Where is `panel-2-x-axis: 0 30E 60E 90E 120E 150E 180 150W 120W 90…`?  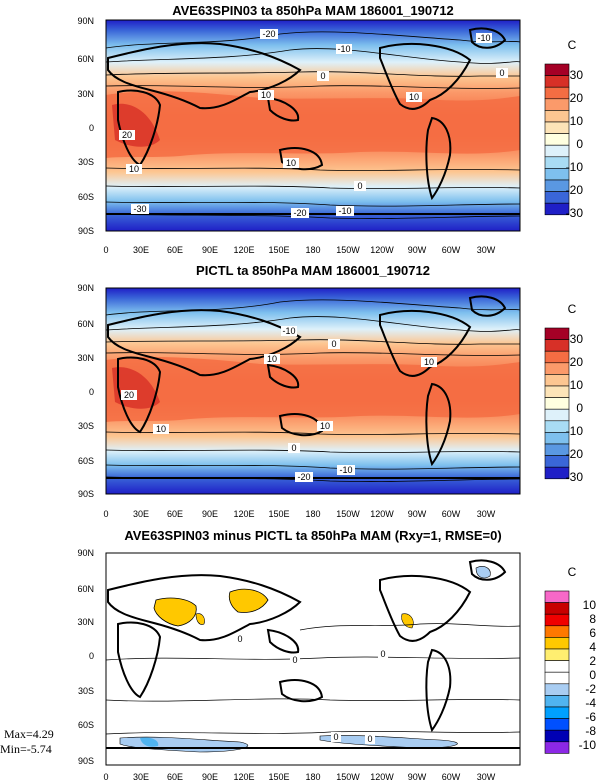 panel-2-x-axis: 0 30E 60E 90E 120E 150E 180 150W 120W 90… is located at coordinates (299, 514).